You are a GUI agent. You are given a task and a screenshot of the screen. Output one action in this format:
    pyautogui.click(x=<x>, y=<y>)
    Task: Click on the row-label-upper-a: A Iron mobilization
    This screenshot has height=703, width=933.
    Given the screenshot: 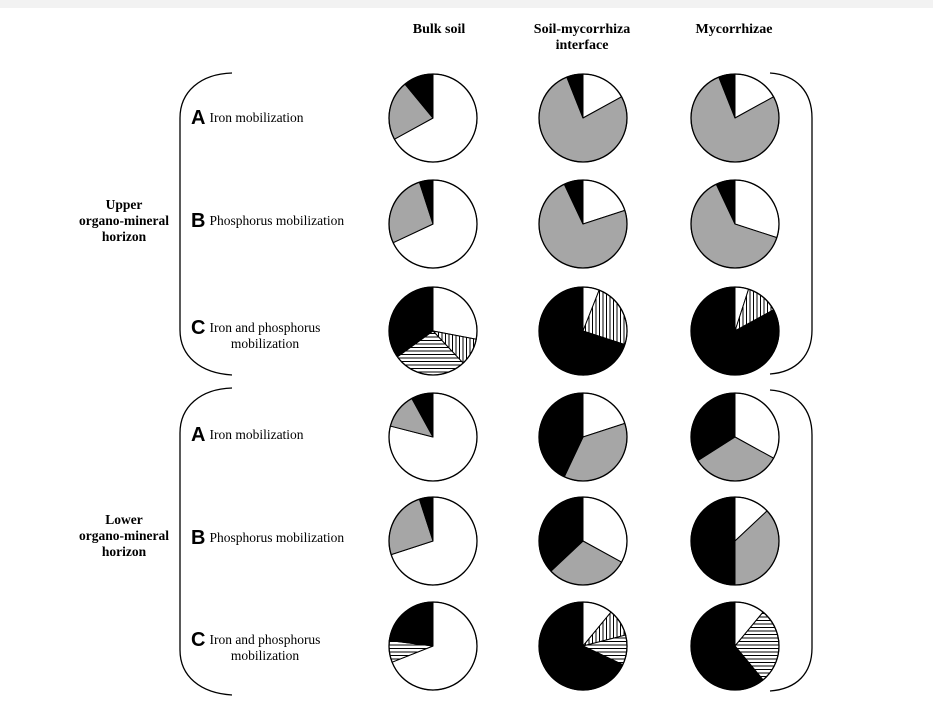 What is the action you would take?
    pyautogui.click(x=247, y=118)
    